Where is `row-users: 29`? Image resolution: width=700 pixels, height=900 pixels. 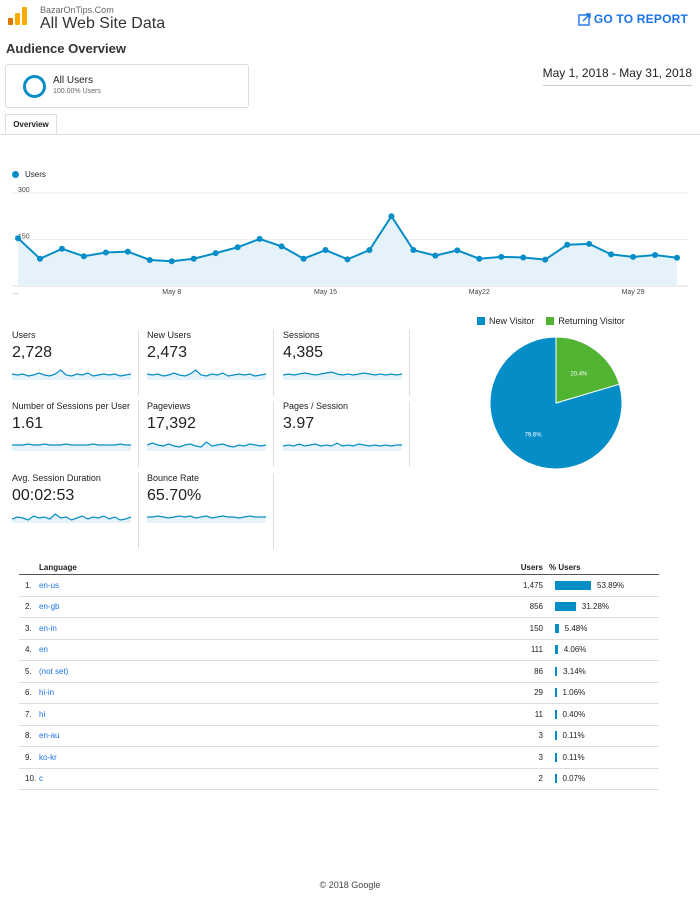
row-users: 29 is located at coordinates (516, 693).